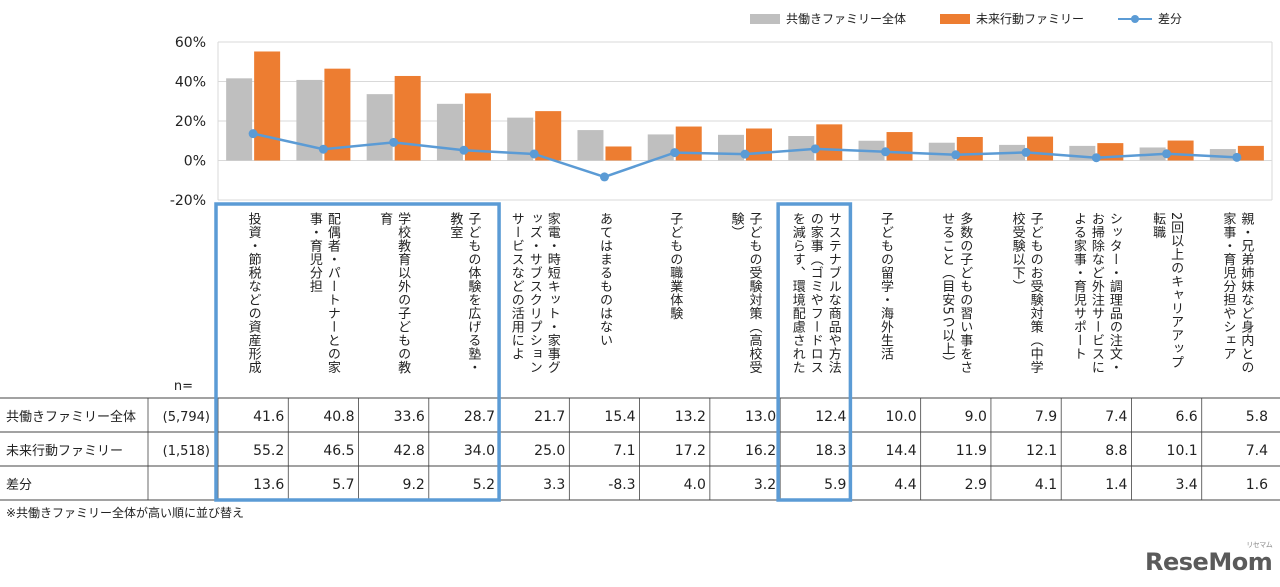 This screenshot has width=1280, height=587. I want to click on category-label: 転職, so click(1158, 225).